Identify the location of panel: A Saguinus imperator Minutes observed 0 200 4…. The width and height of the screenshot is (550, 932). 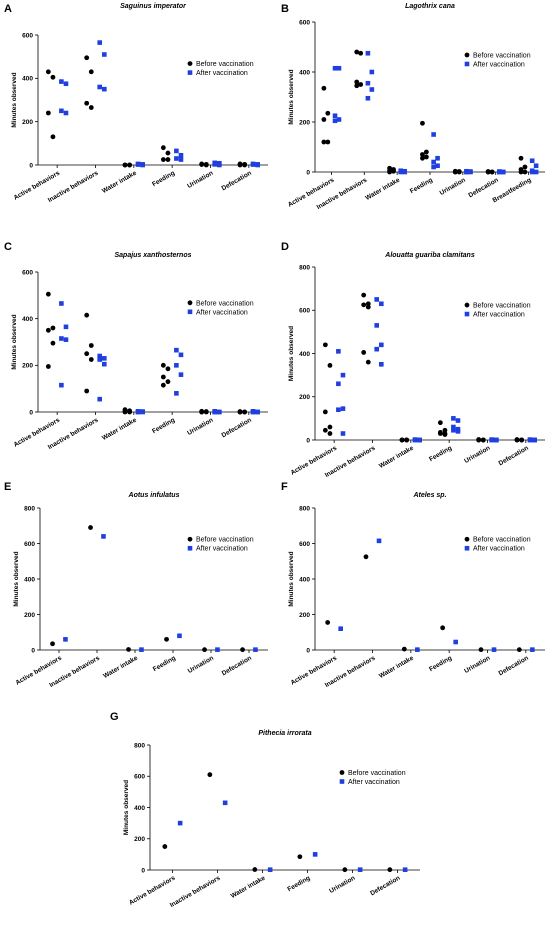
(136, 103).